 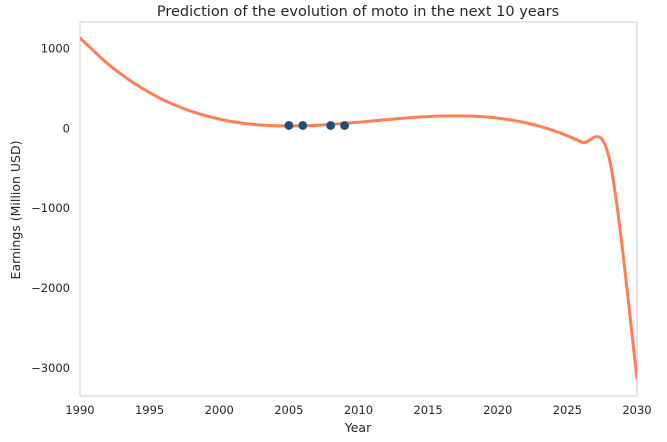 What do you see at coordinates (79, 410) in the screenshot?
I see `x-tick-label: 1990` at bounding box center [79, 410].